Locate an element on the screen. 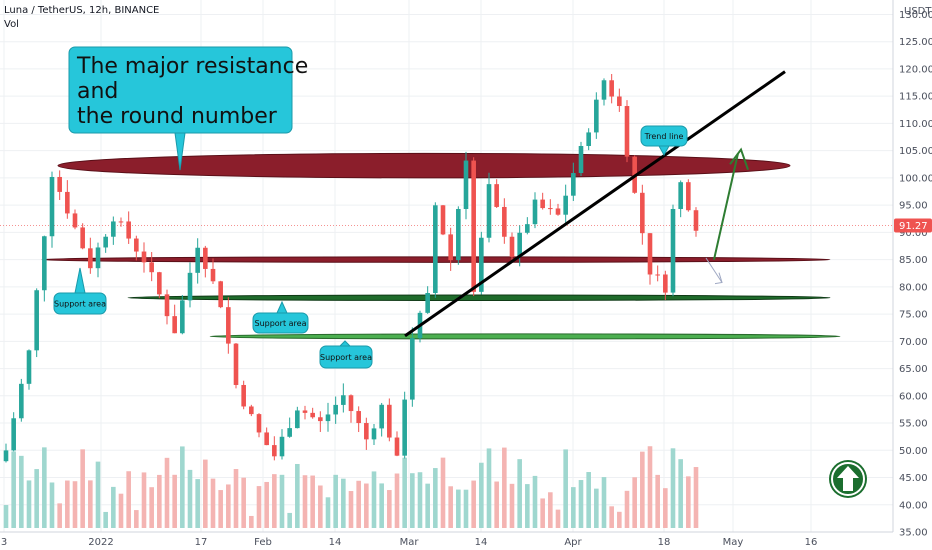  time-tick-label: 3 is located at coordinates (4, 542).